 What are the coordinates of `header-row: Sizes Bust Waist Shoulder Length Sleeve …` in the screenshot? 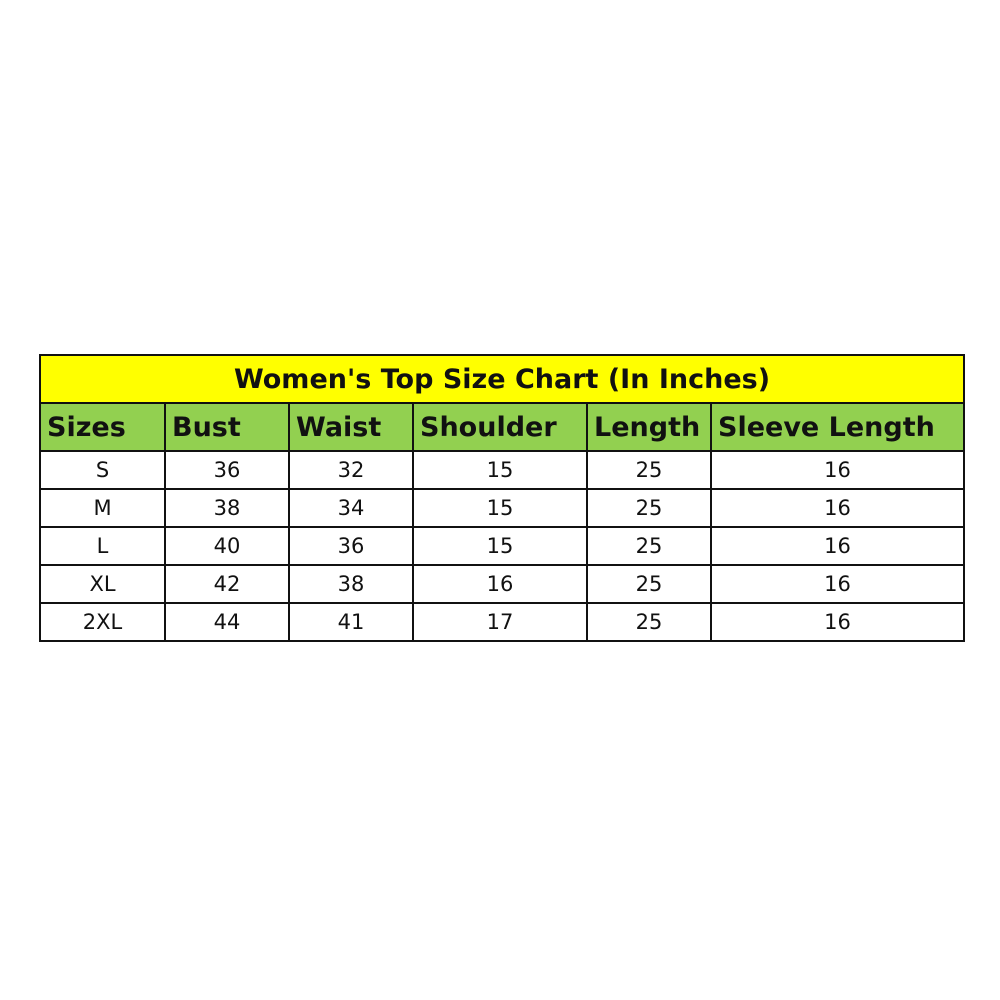 It's located at (502, 427).